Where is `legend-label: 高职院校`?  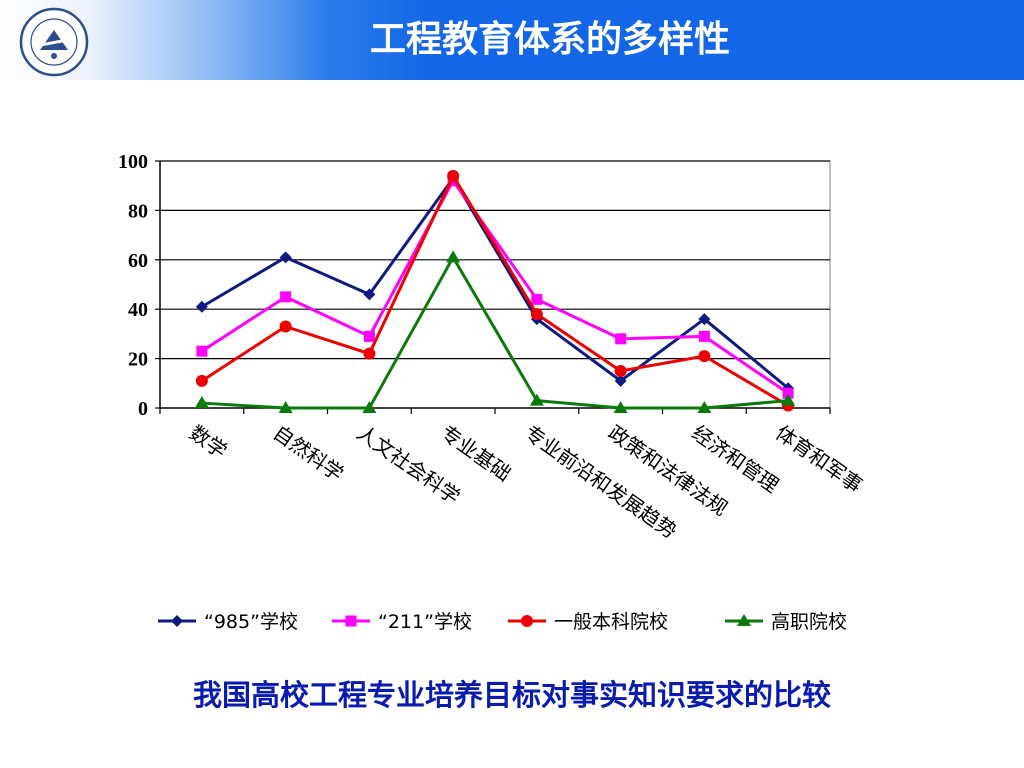
legend-label: 高职院校 is located at coordinates (809, 622).